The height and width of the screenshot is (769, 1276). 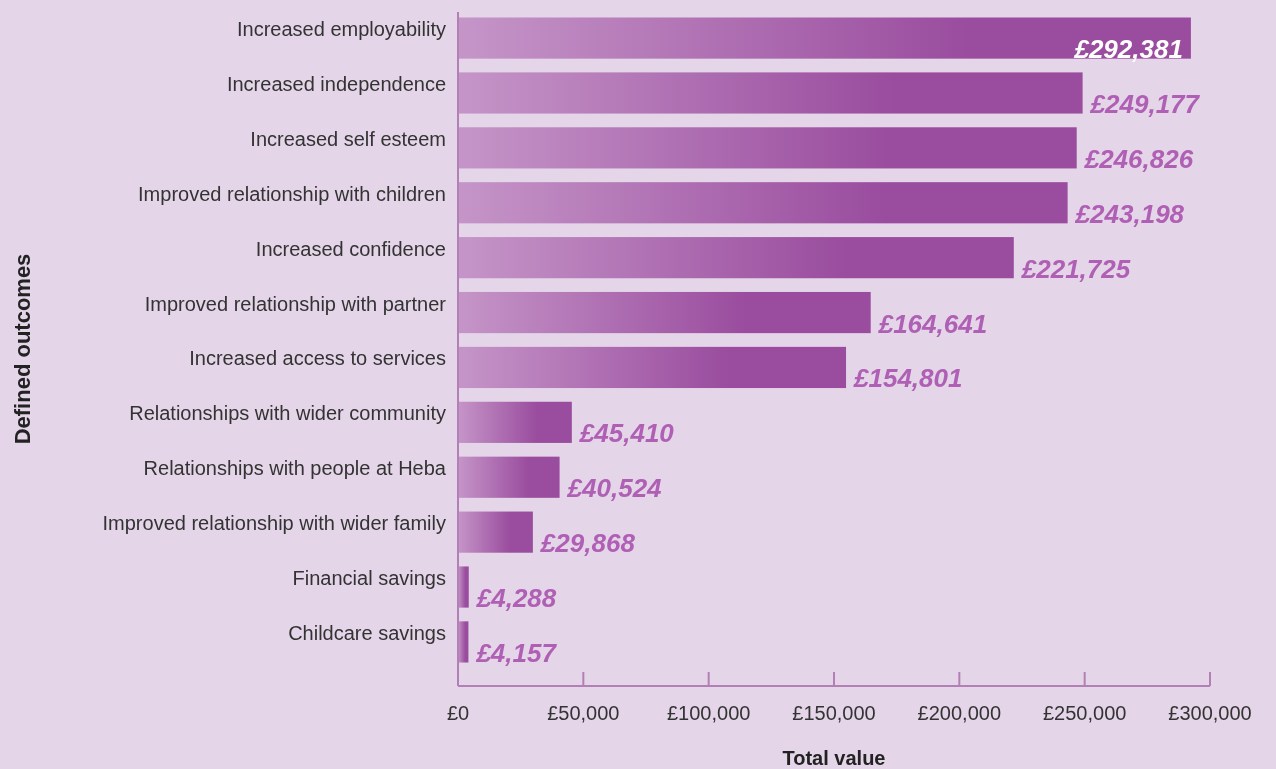 I want to click on x-tick-label: £250,000, so click(x=1084, y=713).